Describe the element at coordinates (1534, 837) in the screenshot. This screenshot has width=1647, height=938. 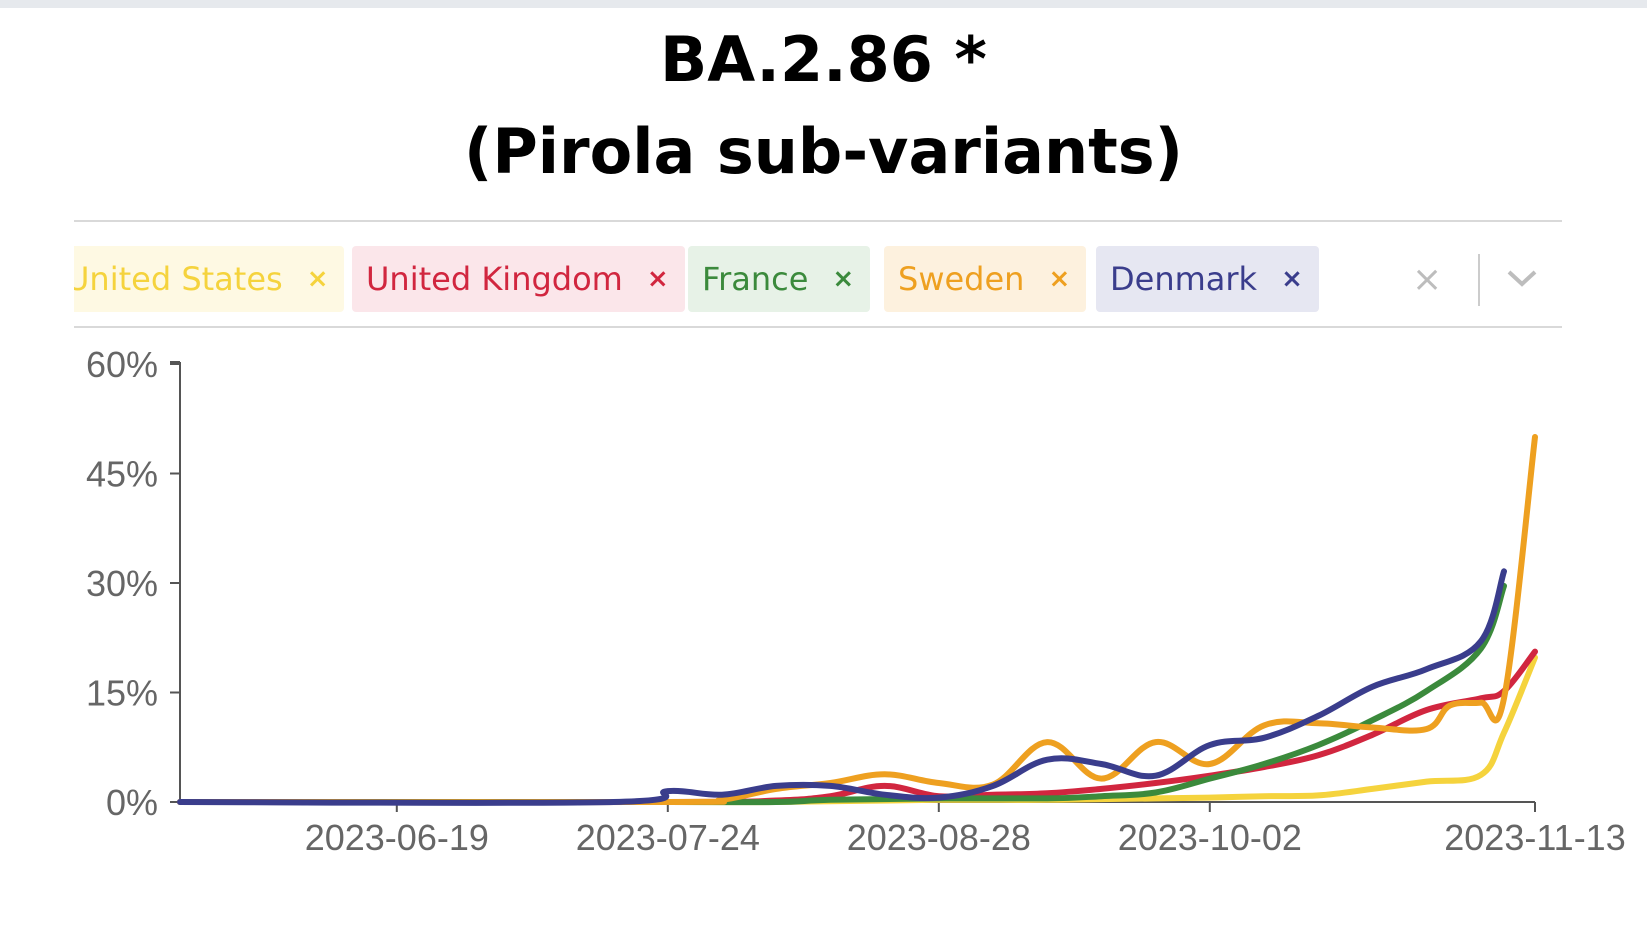
I see `x-tick-label: 2023-11-13` at that location.